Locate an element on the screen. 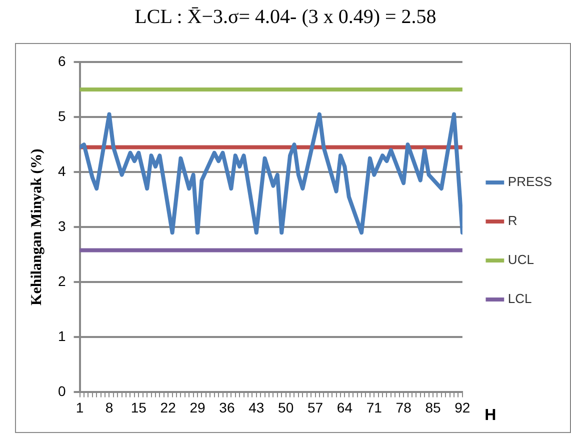  x-axis-title: H is located at coordinates (490, 415).